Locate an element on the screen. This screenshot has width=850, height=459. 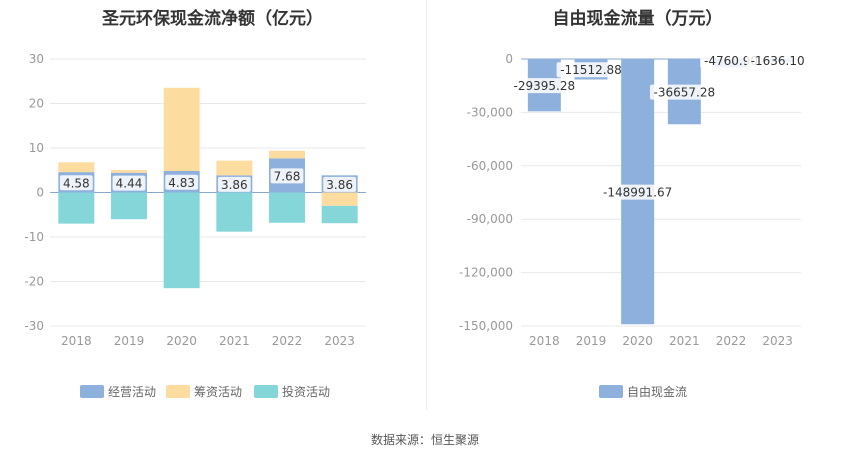
data-label: -29395.28 is located at coordinates (545, 86).